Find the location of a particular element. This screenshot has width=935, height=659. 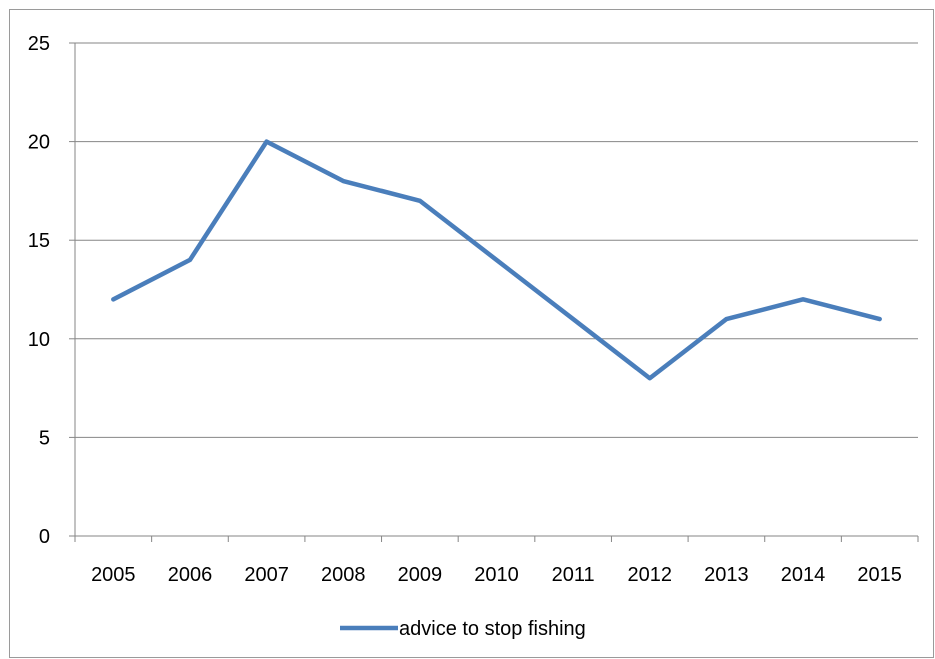

x-tick-label: 2006 is located at coordinates (190, 575).